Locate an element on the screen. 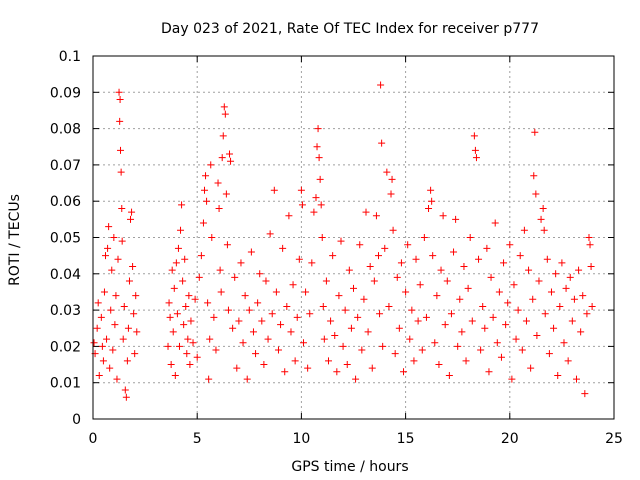 Image resolution: width=640 pixels, height=480 pixels. y-tick-label: 0.02 is located at coordinates (65, 347).